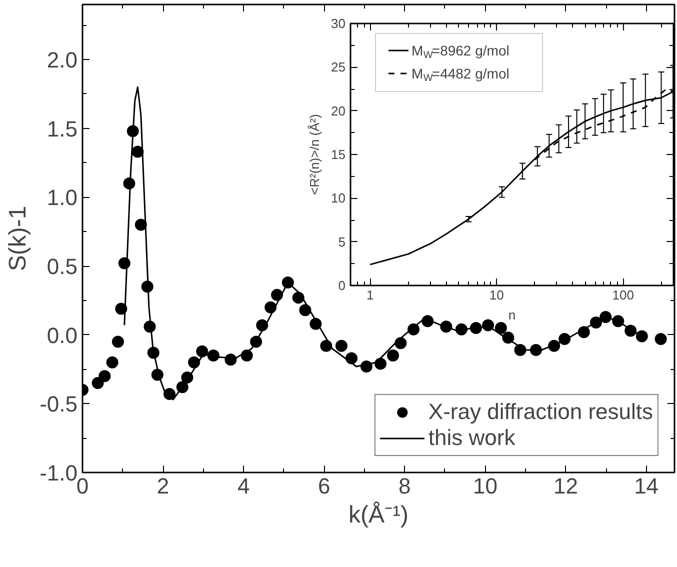 Image resolution: width=677 pixels, height=567 pixels. Describe the element at coordinates (338, 110) in the screenshot. I see `y-tick-label: 20` at that location.